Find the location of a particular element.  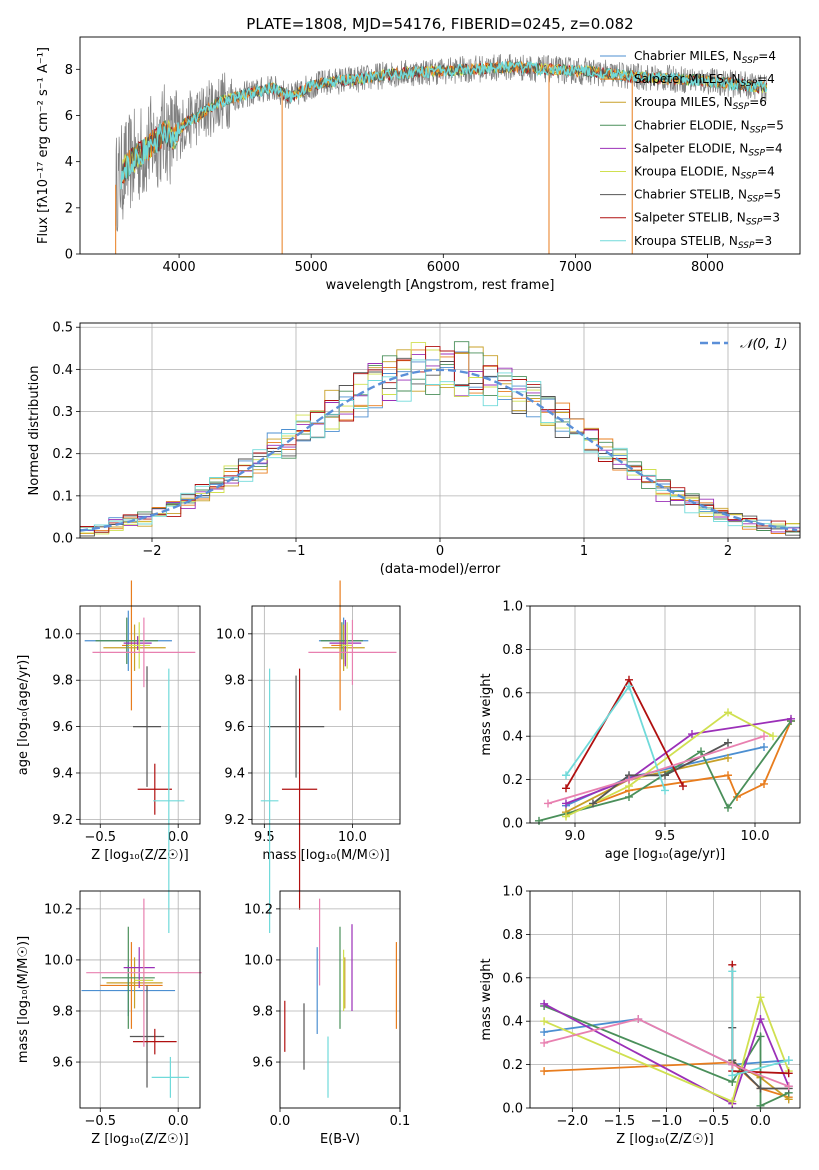

x-tick-label: 0.0 is located at coordinates (178, 1121).